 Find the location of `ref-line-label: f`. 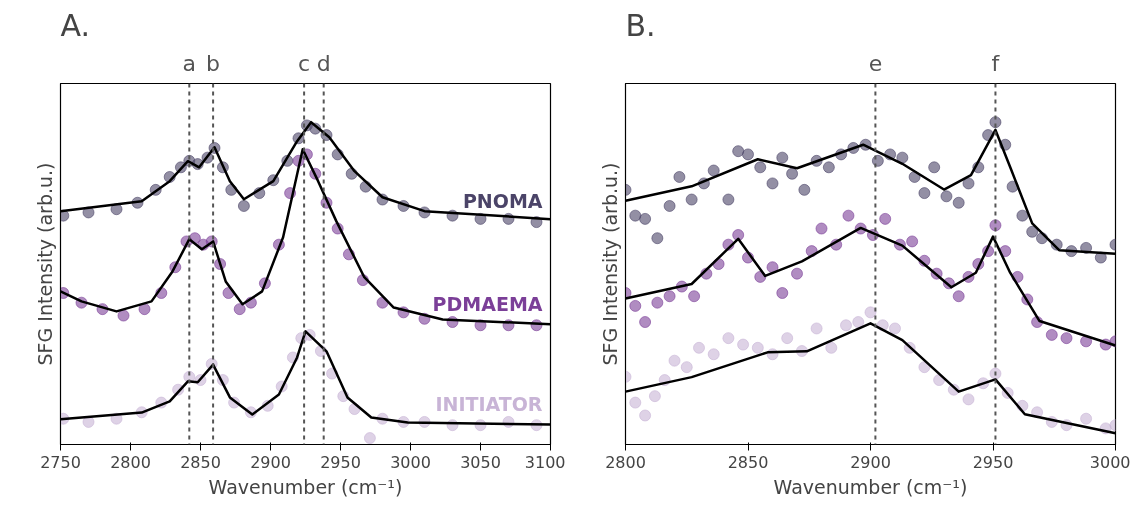

ref-line-label: f is located at coordinates (996, 63).